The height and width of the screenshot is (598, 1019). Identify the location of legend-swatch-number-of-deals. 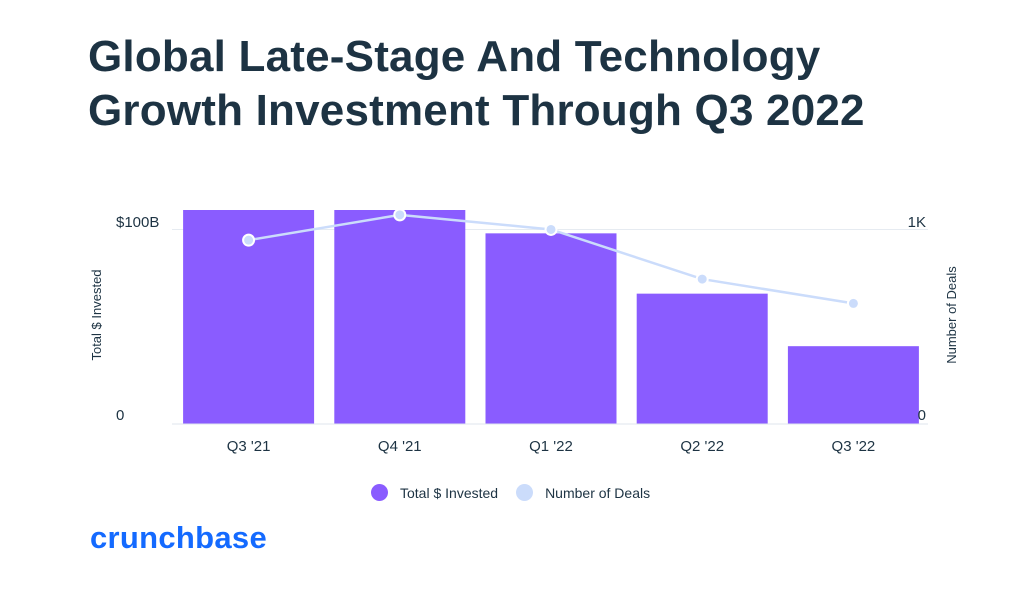
(525, 492).